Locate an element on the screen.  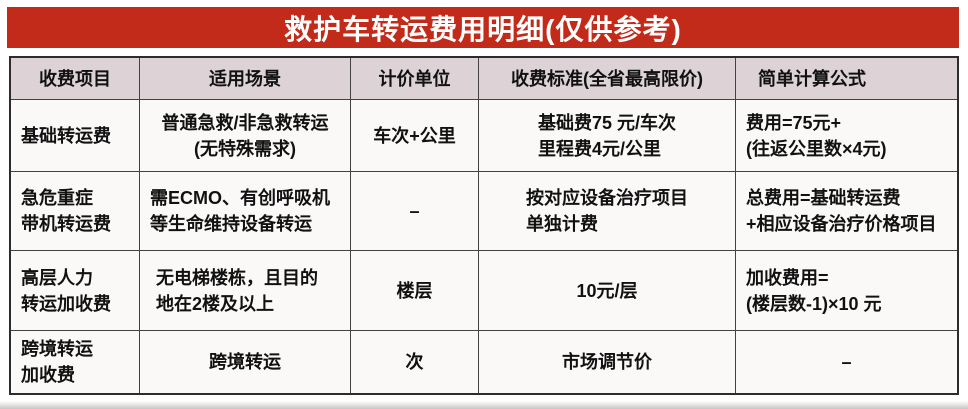
cell-line: 单独计费 is located at coordinates (562, 224).